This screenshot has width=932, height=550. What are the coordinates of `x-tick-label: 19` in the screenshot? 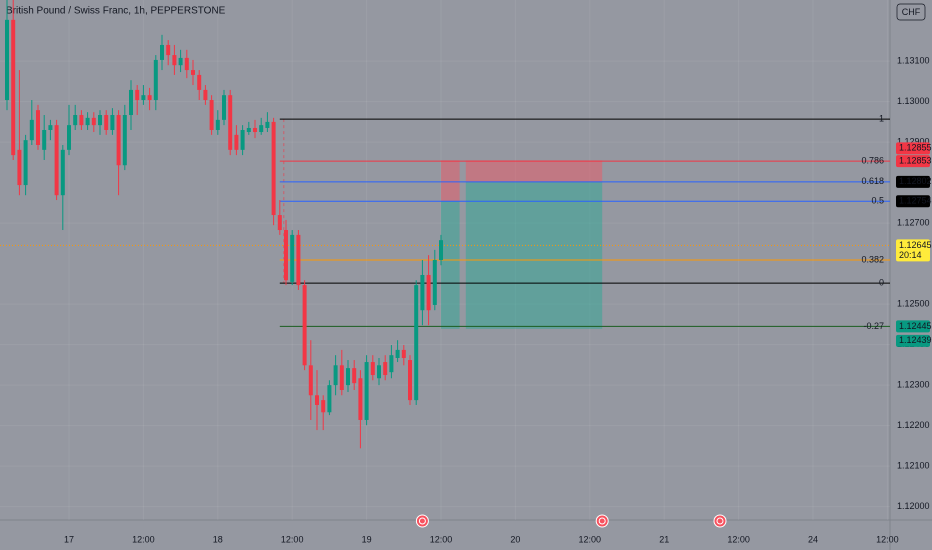 It's located at (367, 539).